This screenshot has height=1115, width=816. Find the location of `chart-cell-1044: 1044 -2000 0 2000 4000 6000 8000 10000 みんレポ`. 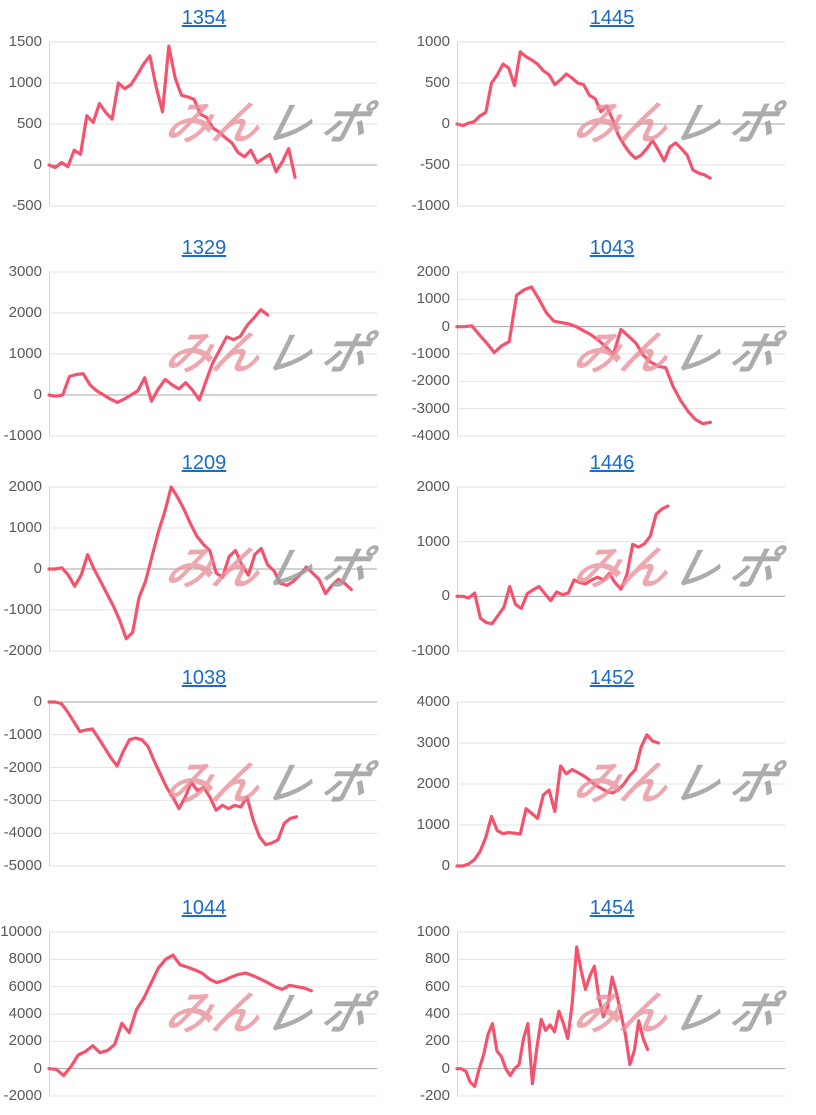

chart-cell-1044: 1044 -2000 0 2000 4000 6000 8000 10000 みんレポ is located at coordinates (204, 1002).